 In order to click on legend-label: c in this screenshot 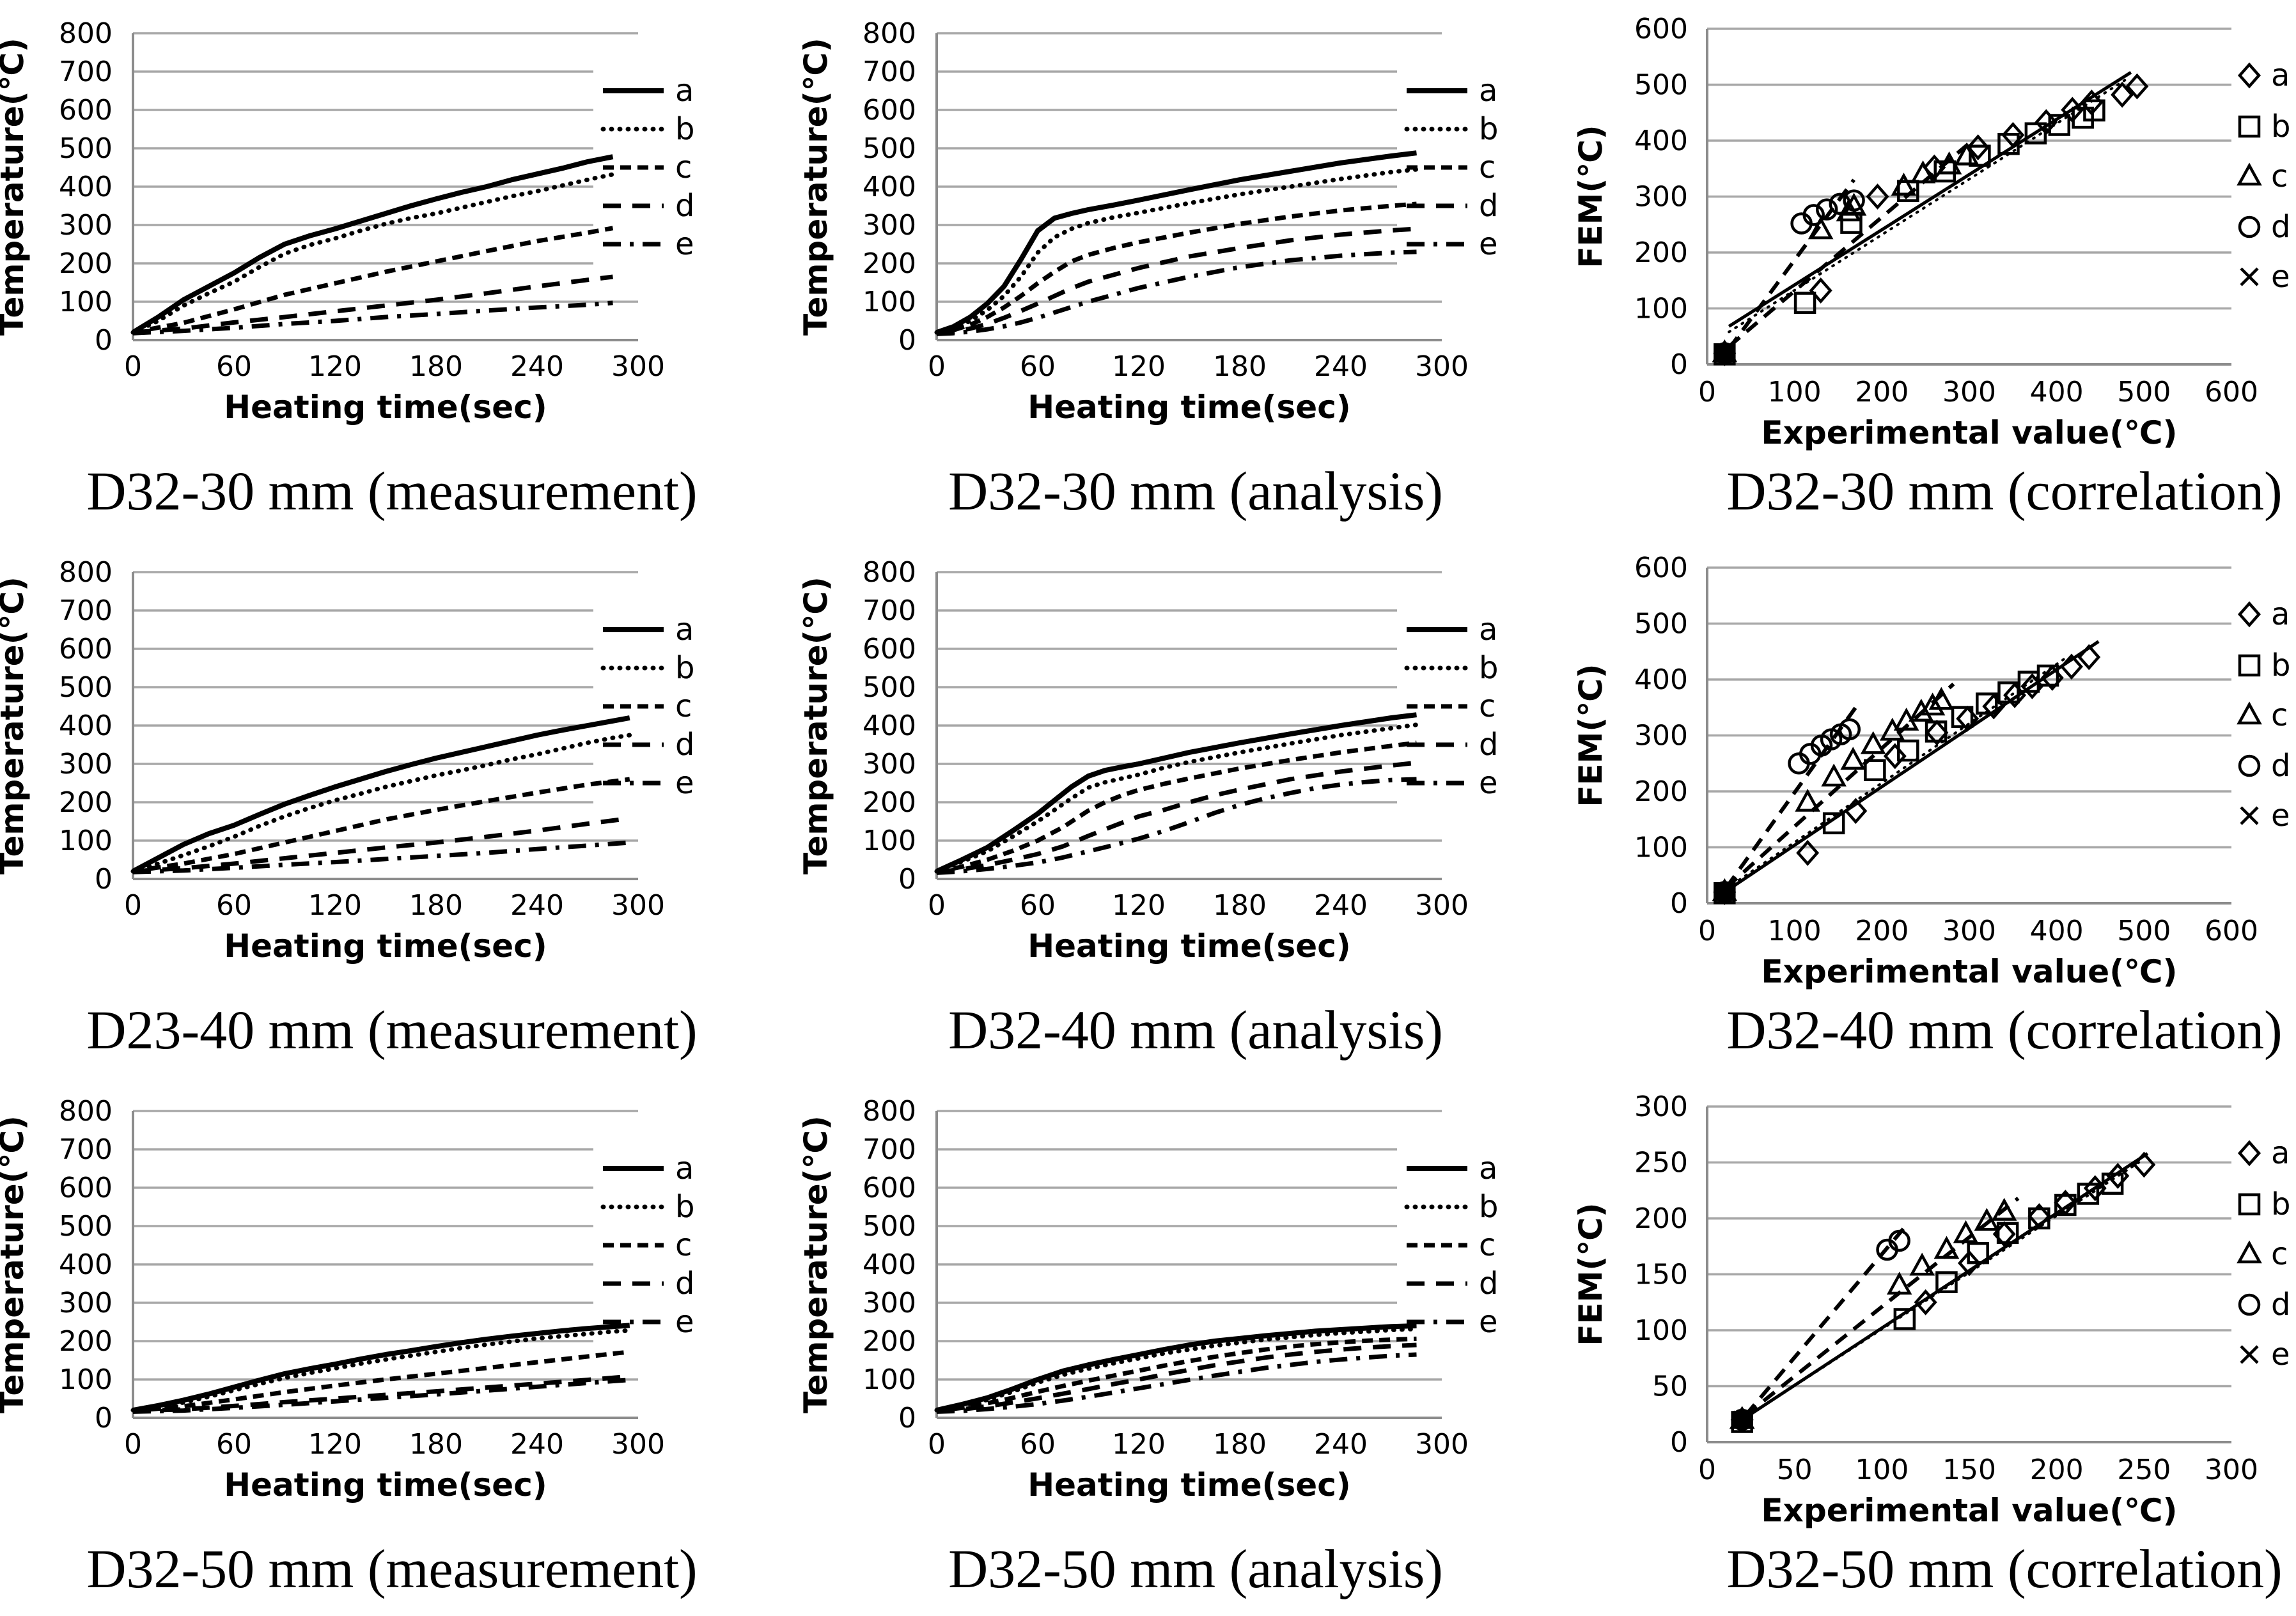, I will do `click(2279, 1254)`.